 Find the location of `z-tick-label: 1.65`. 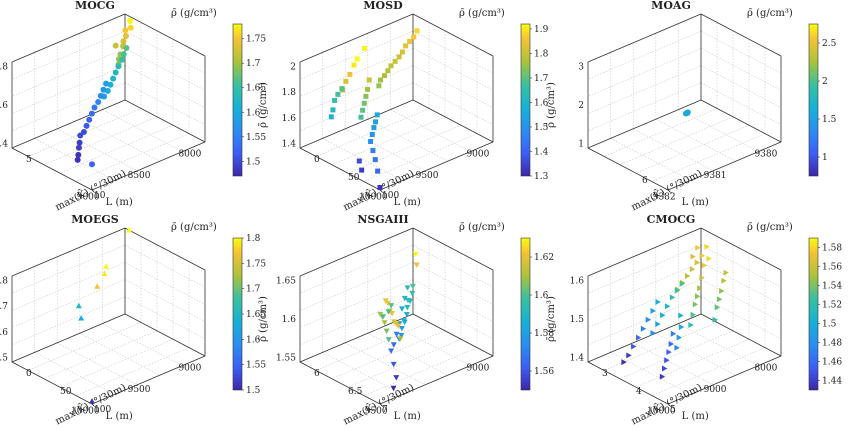

z-tick-label: 1.65 is located at coordinates (286, 281).